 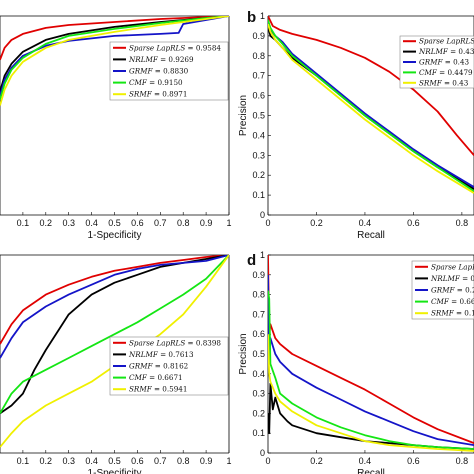 What do you see at coordinates (159, 71) in the screenshot?
I see `legend-entry: GRMF = 0.8830` at bounding box center [159, 71].